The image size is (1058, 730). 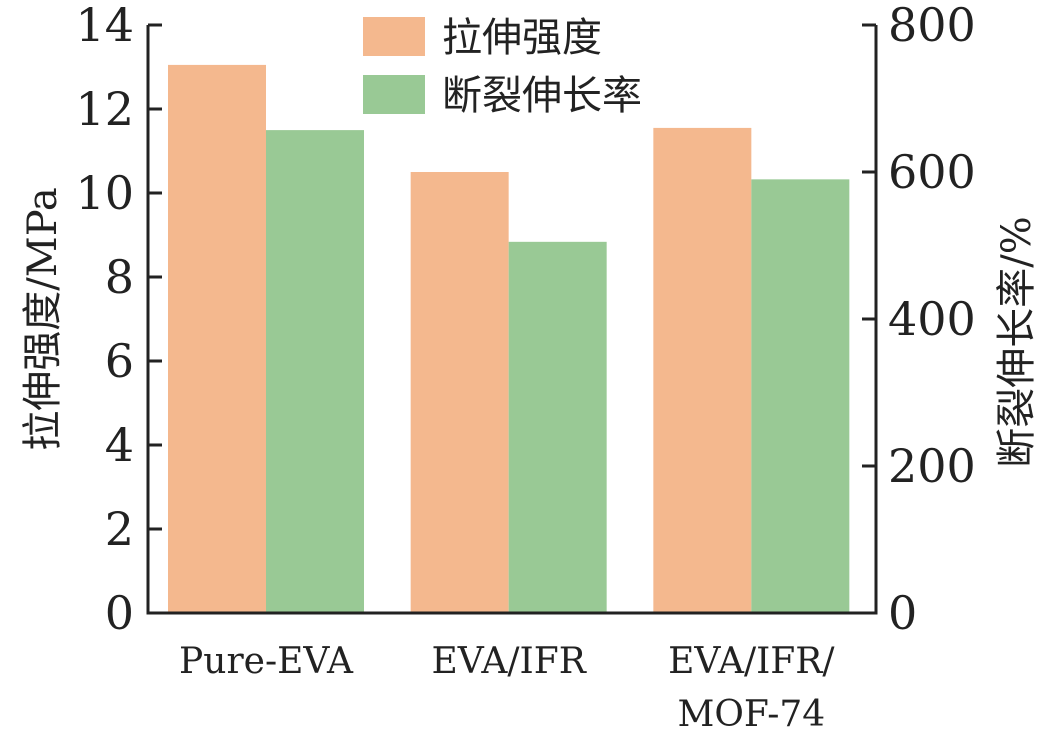 I want to click on left-tick-label: 12, so click(x=104, y=109).